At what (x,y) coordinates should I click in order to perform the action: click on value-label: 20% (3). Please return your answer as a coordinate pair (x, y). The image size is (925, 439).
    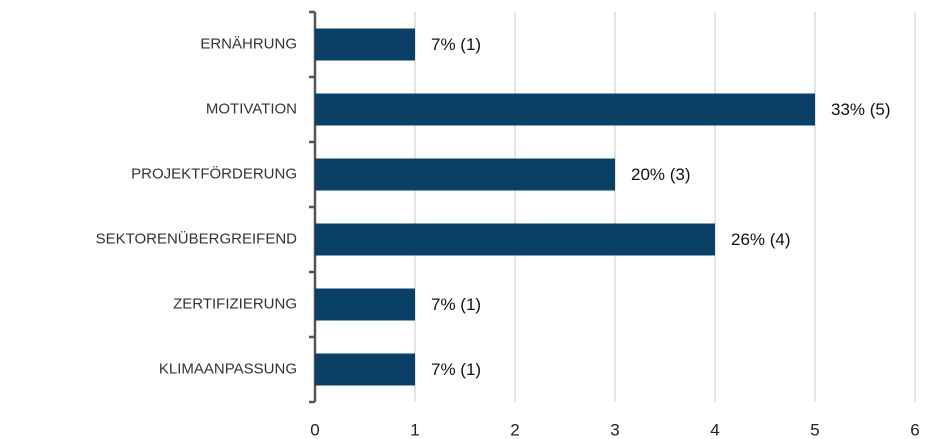
    Looking at the image, I should click on (661, 174).